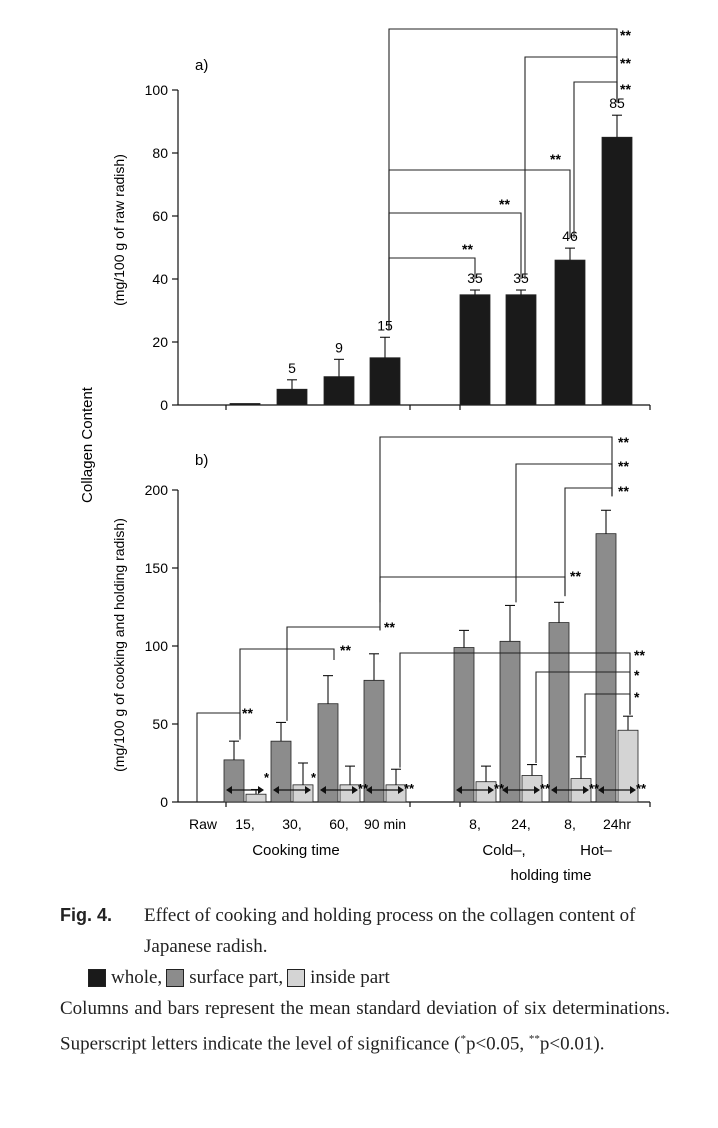 The width and height of the screenshot is (718, 1128). I want to click on y-tick-label: 20, so click(160, 342).